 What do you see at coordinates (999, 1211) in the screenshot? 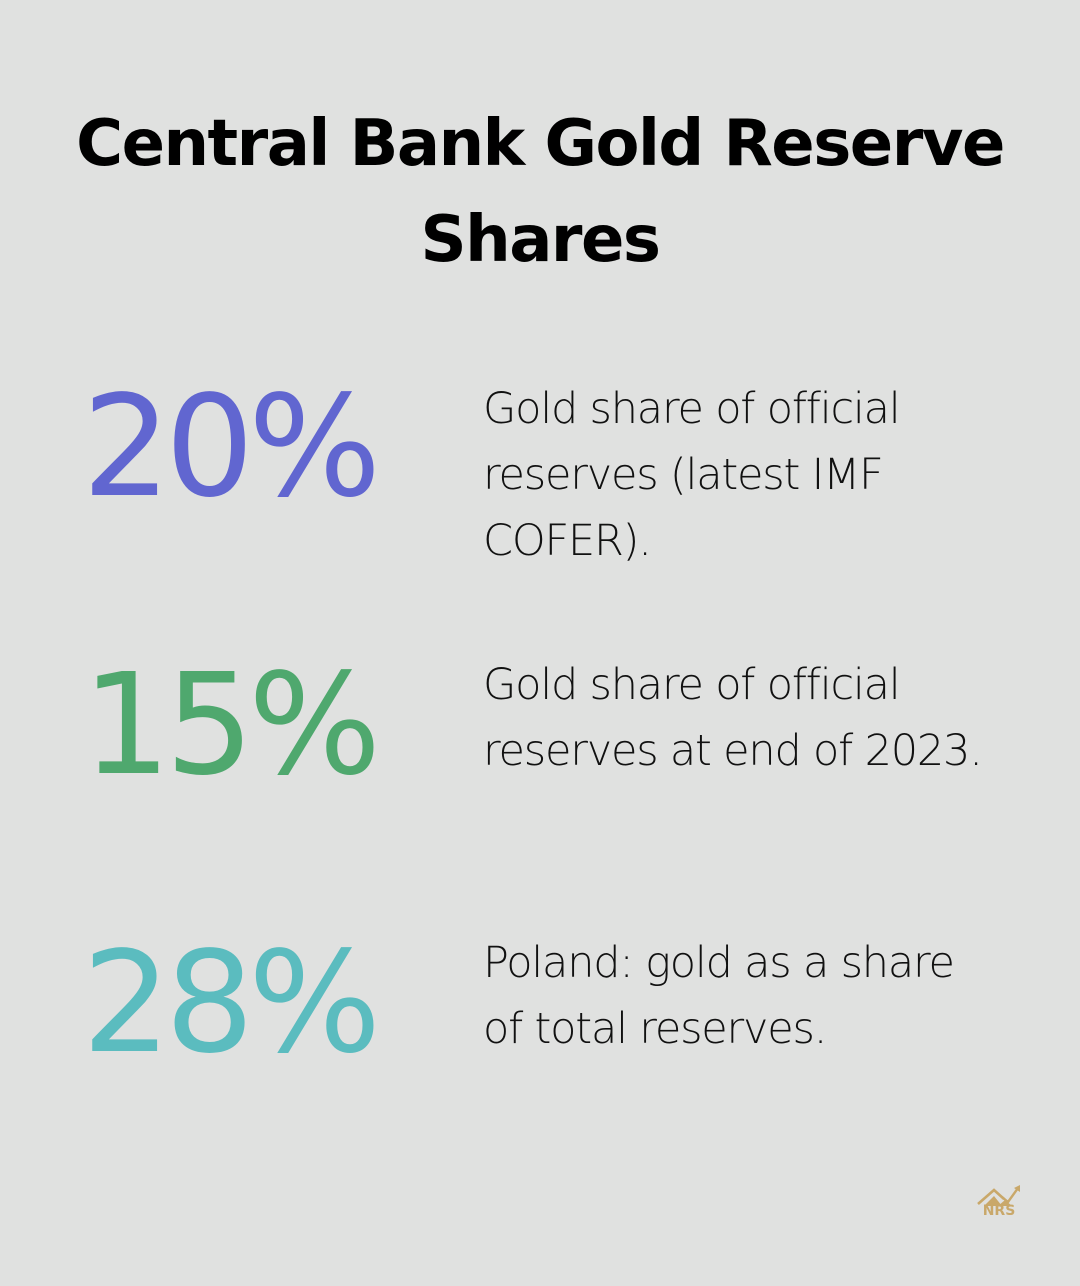
I see `logo-text: NRS` at bounding box center [999, 1211].